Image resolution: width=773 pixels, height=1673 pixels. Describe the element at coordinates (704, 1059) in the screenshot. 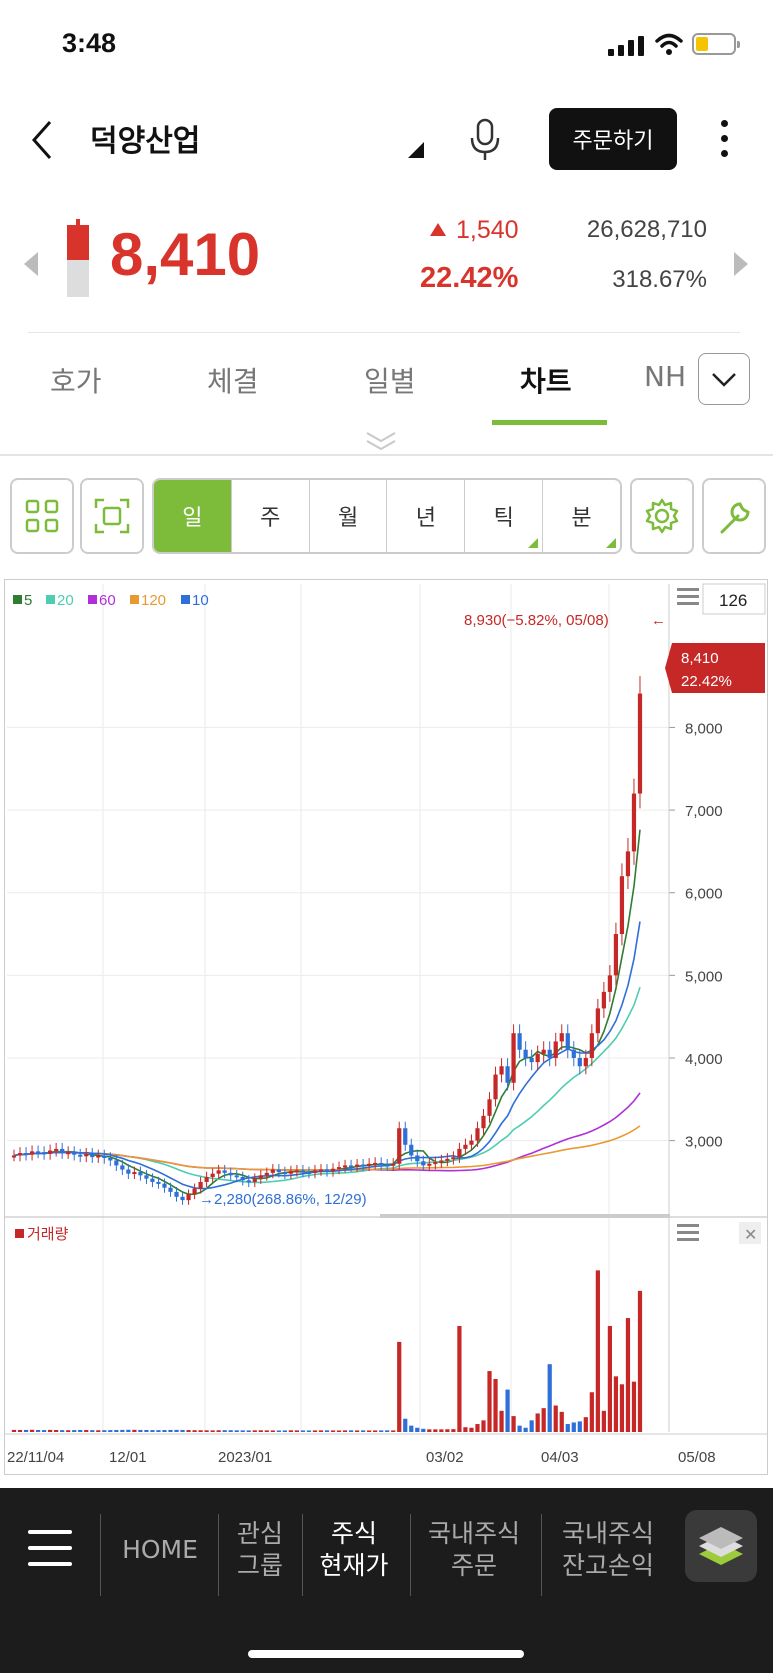

I see `price-axis-label: 4,000` at that location.